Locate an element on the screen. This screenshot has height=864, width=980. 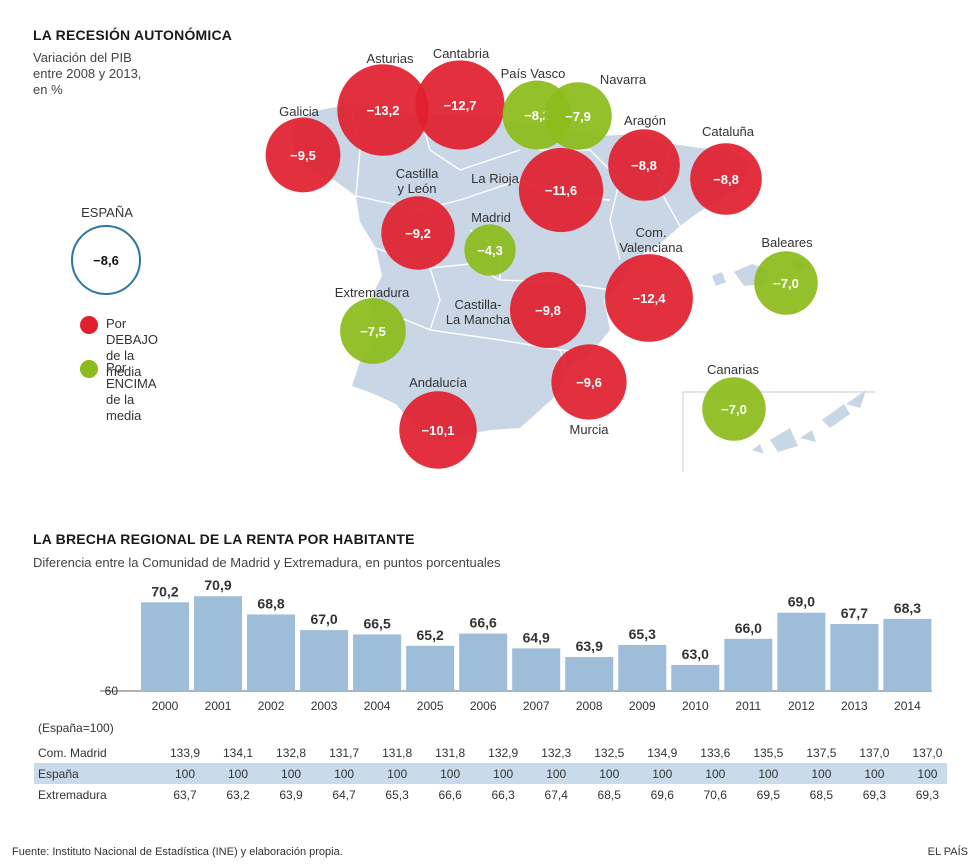
table-cell: 133,9 is located at coordinates (185, 753).